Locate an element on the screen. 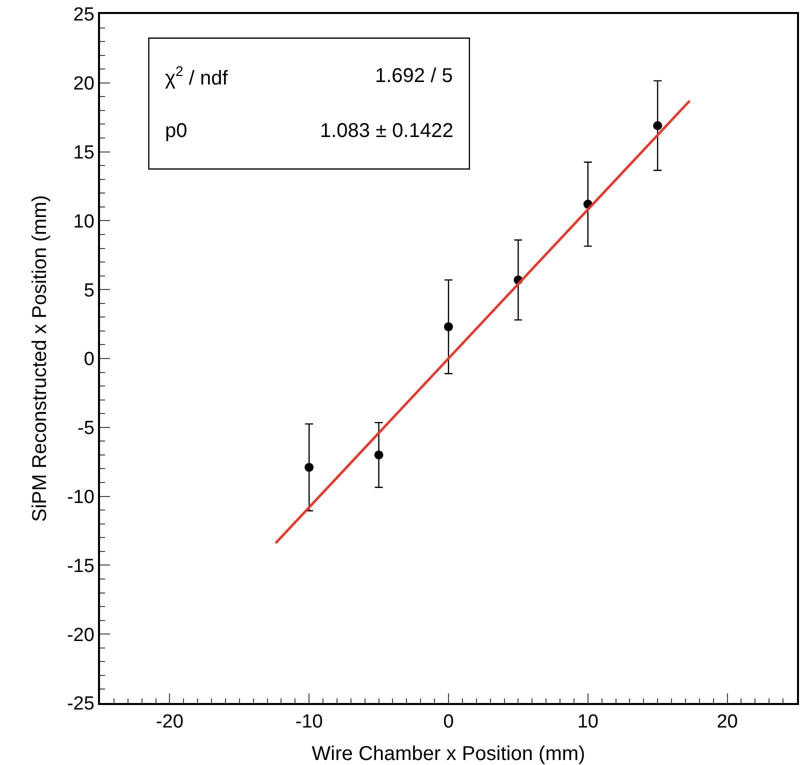  y-tick-label: -15 is located at coordinates (80, 566).